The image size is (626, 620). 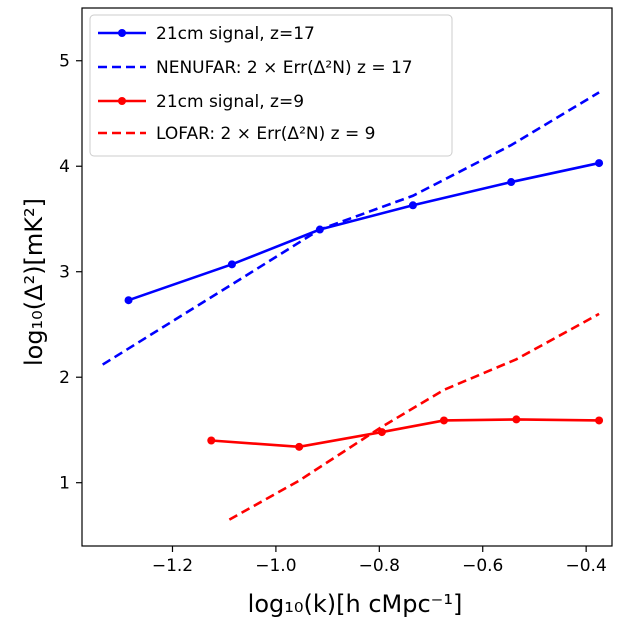 I want to click on y-tick-label: 4, so click(x=64, y=167).